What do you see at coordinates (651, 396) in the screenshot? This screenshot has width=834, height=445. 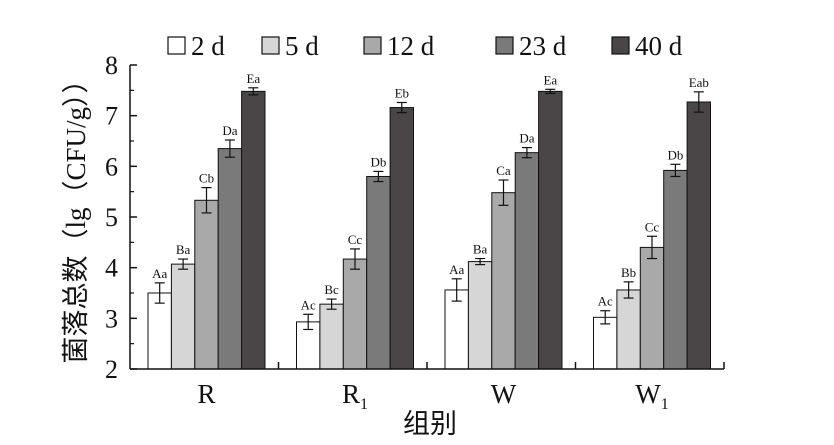 I see `x-tick-label: W1` at bounding box center [651, 396].